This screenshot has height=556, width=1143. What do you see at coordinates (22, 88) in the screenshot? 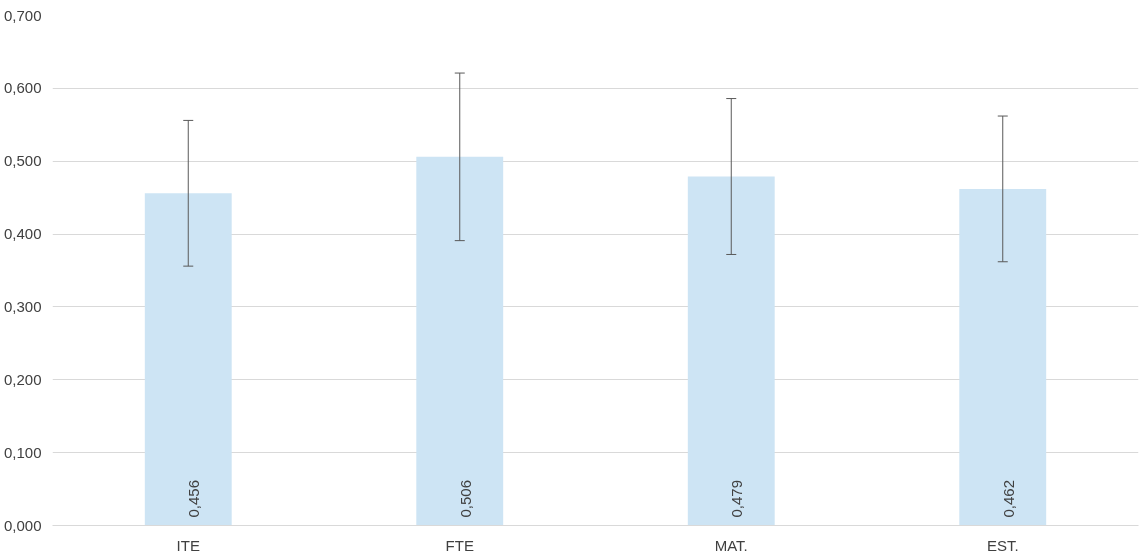
I see `y-tick-label: 0,600` at bounding box center [22, 88].